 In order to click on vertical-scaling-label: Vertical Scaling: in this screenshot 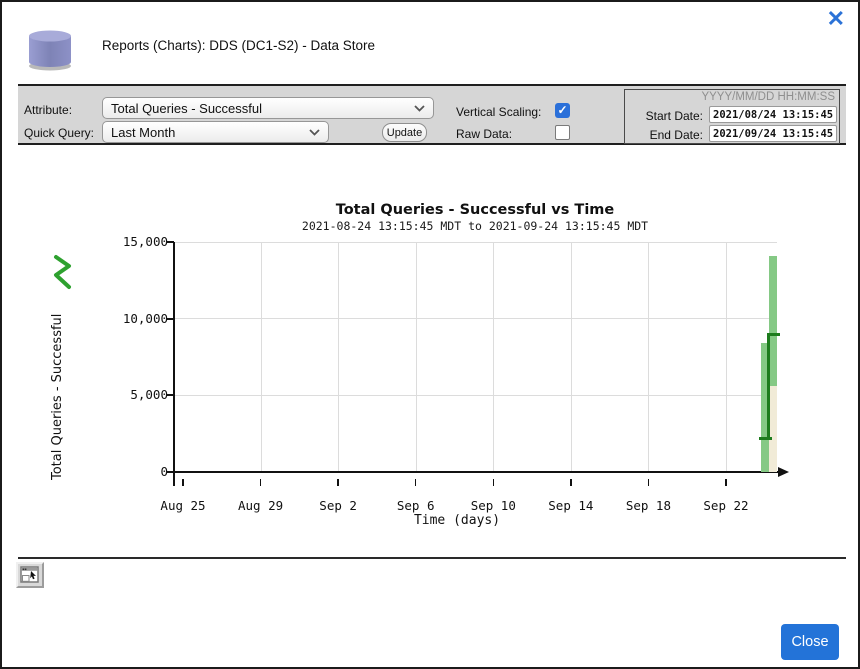, I will do `click(499, 112)`.